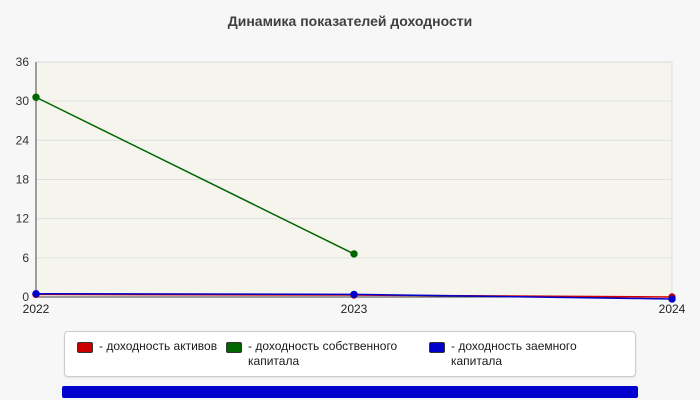 This screenshot has height=400, width=700. What do you see at coordinates (672, 309) in the screenshot?
I see `x-tick-label: 2024` at bounding box center [672, 309].